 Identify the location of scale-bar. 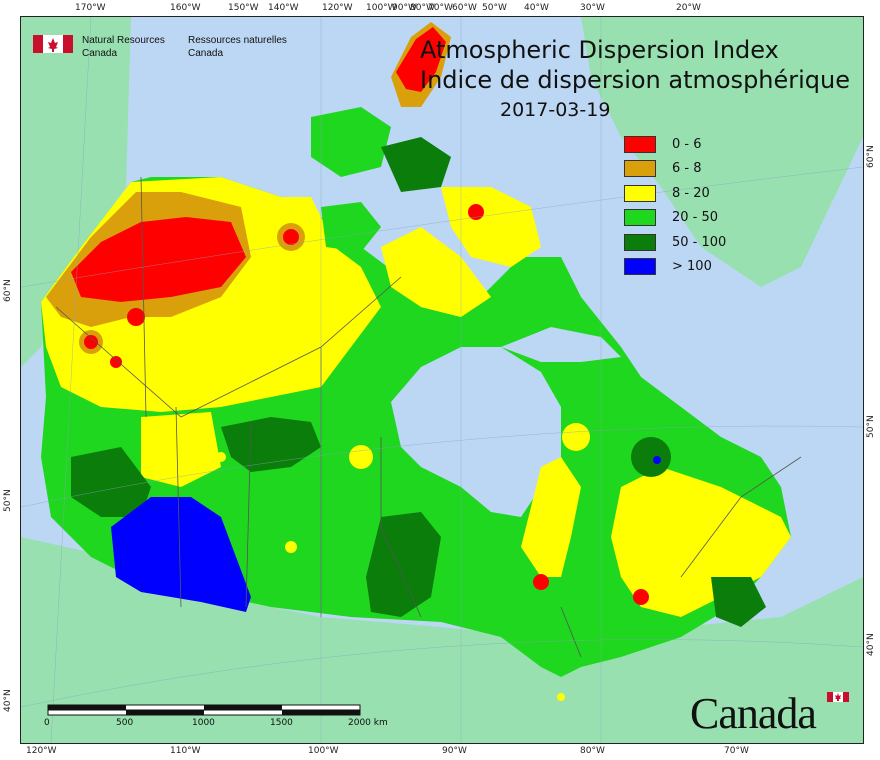
(204, 710).